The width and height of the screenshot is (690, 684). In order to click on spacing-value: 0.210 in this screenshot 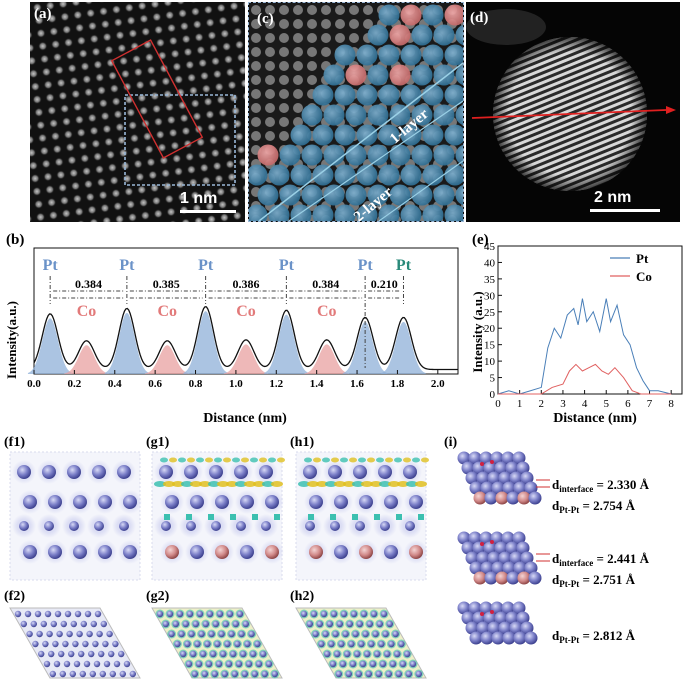, I will do `click(384, 284)`.